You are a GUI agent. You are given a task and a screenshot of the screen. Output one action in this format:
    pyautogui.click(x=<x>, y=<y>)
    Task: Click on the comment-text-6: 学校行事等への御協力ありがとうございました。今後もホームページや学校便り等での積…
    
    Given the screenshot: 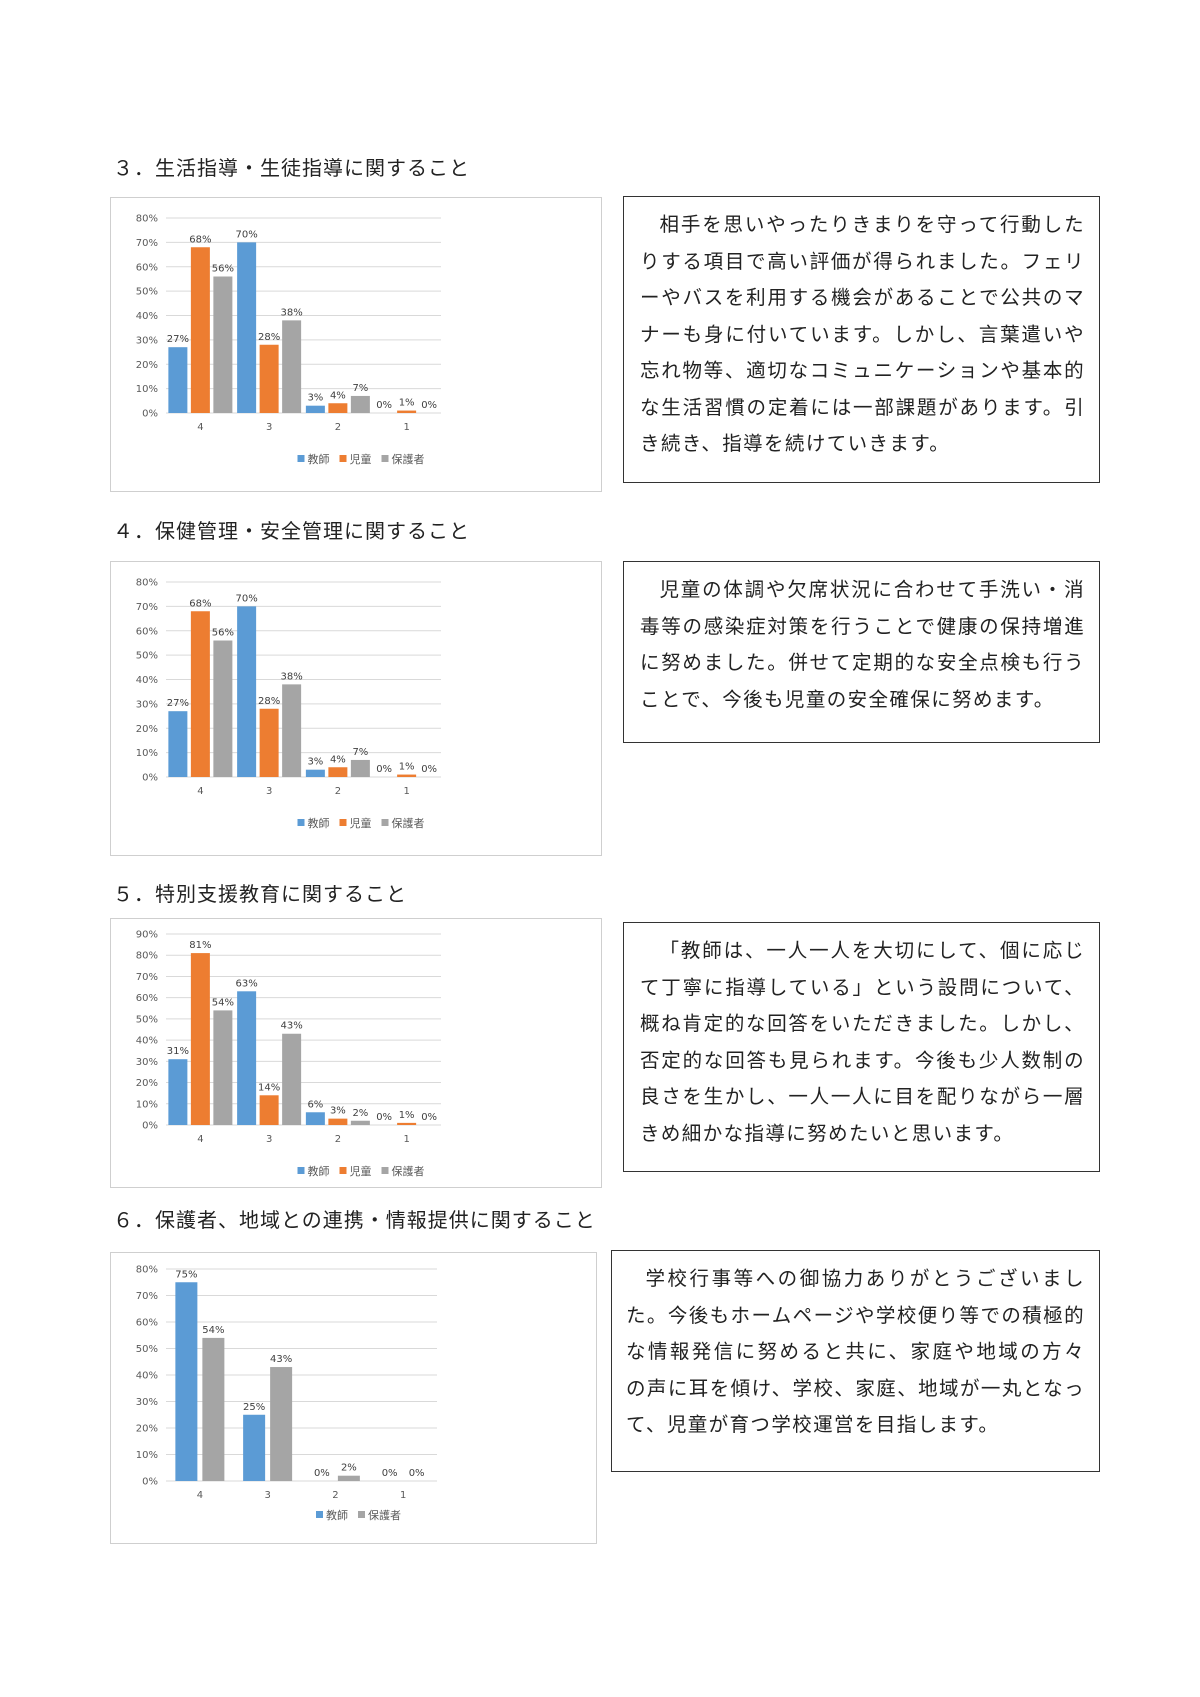 What is the action you would take?
    pyautogui.click(x=855, y=1351)
    